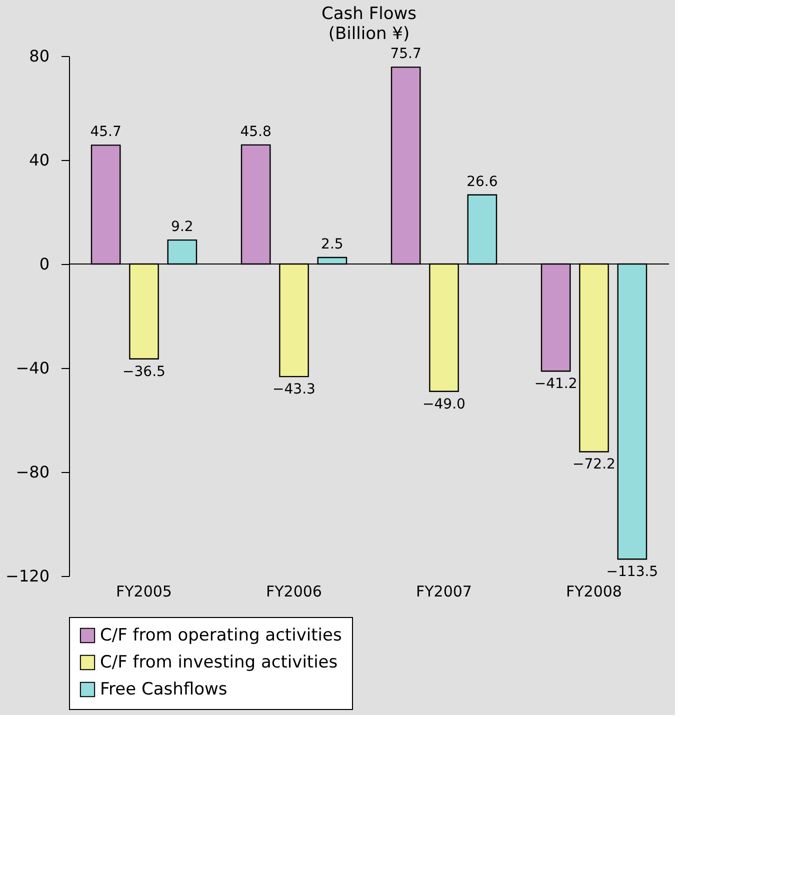 This screenshot has height=873, width=786. I want to click on data-label: −72.2, so click(594, 464).